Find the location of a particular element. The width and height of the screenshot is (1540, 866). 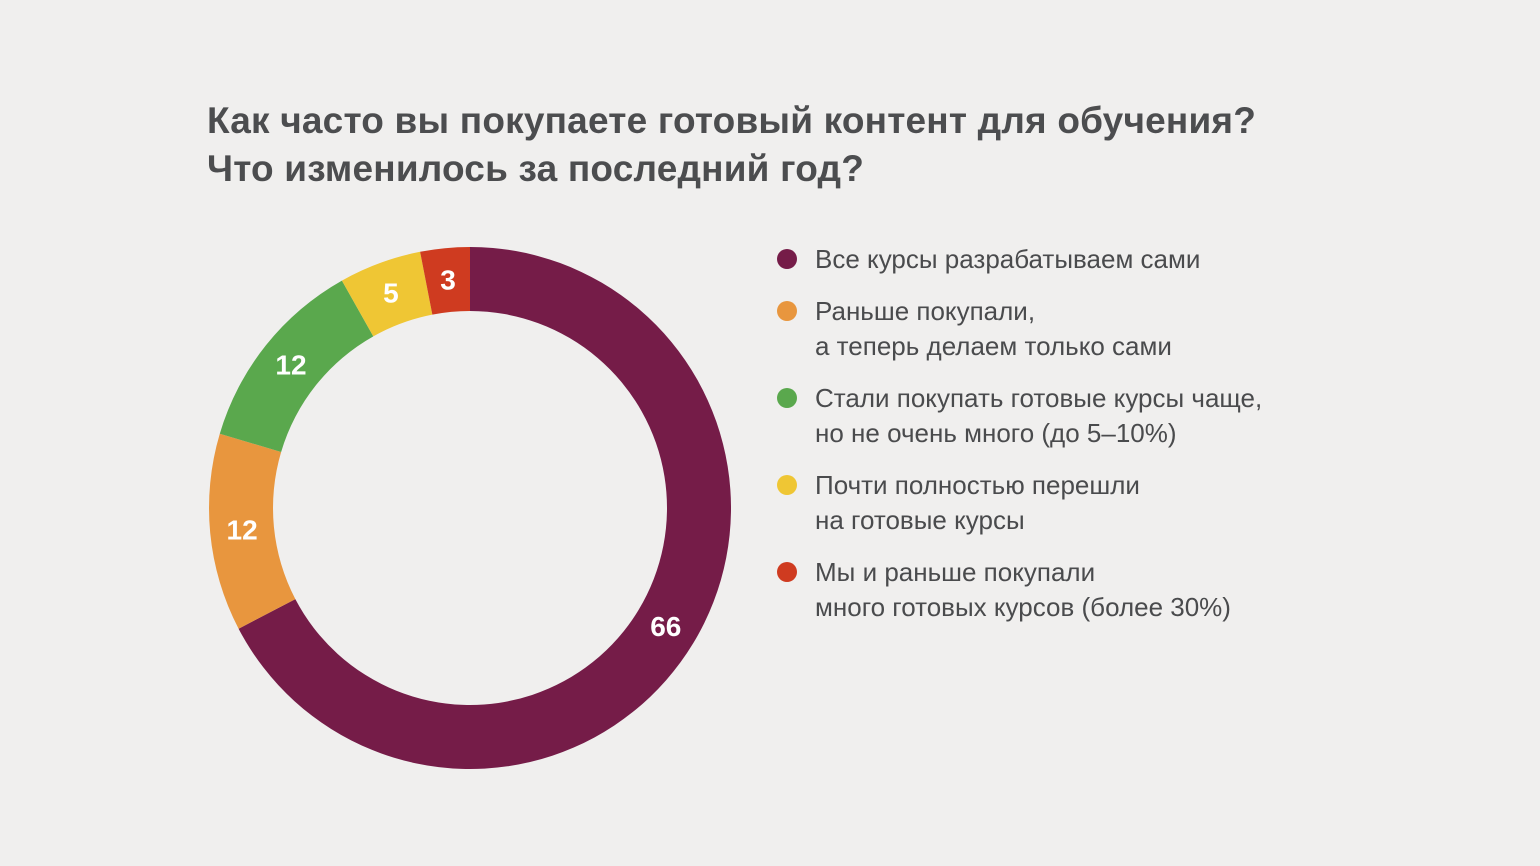

legend-label-line: Все курсы разрабатываем сами is located at coordinates (1008, 259).